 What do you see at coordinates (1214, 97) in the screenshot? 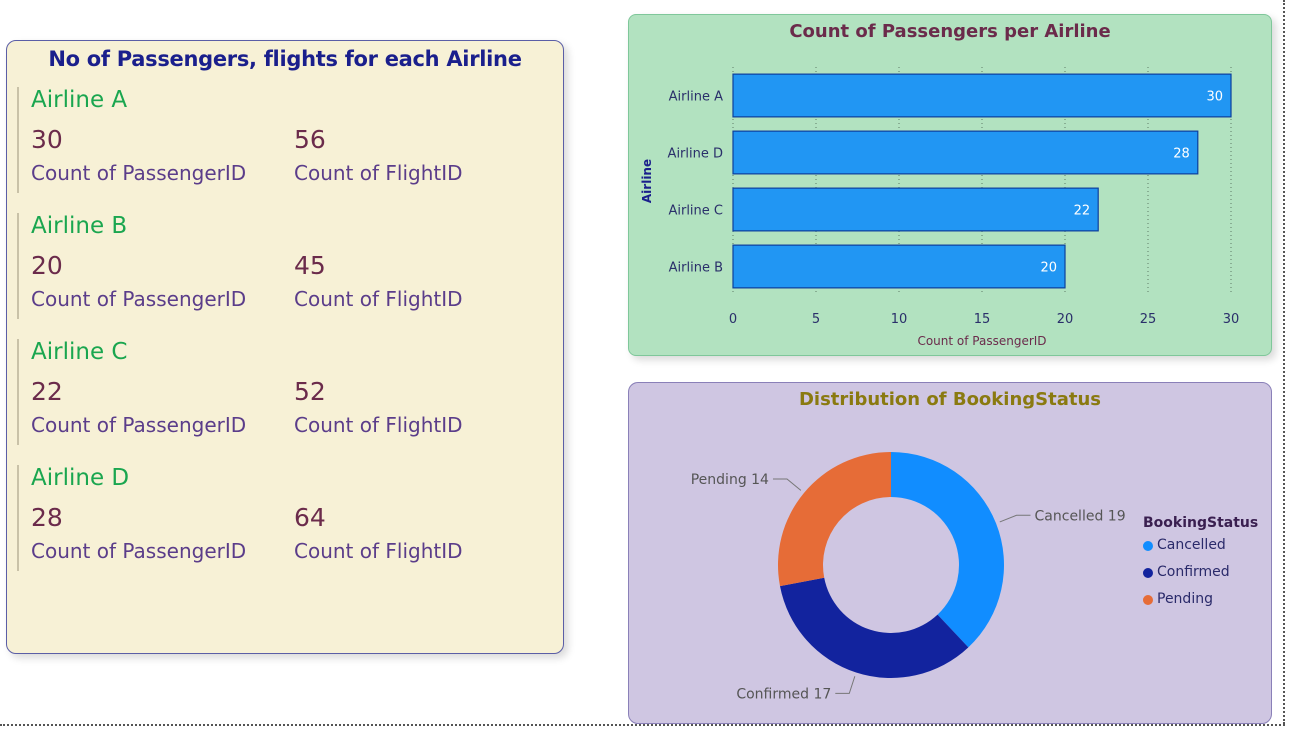
I see `data-label: 30` at bounding box center [1214, 97].